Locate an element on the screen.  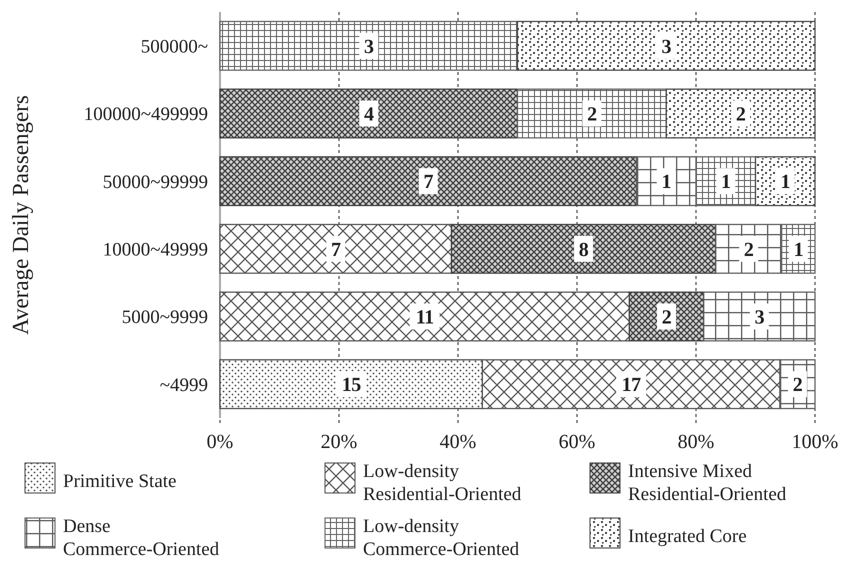
y-tick-label: ~4999 is located at coordinates (184, 385).